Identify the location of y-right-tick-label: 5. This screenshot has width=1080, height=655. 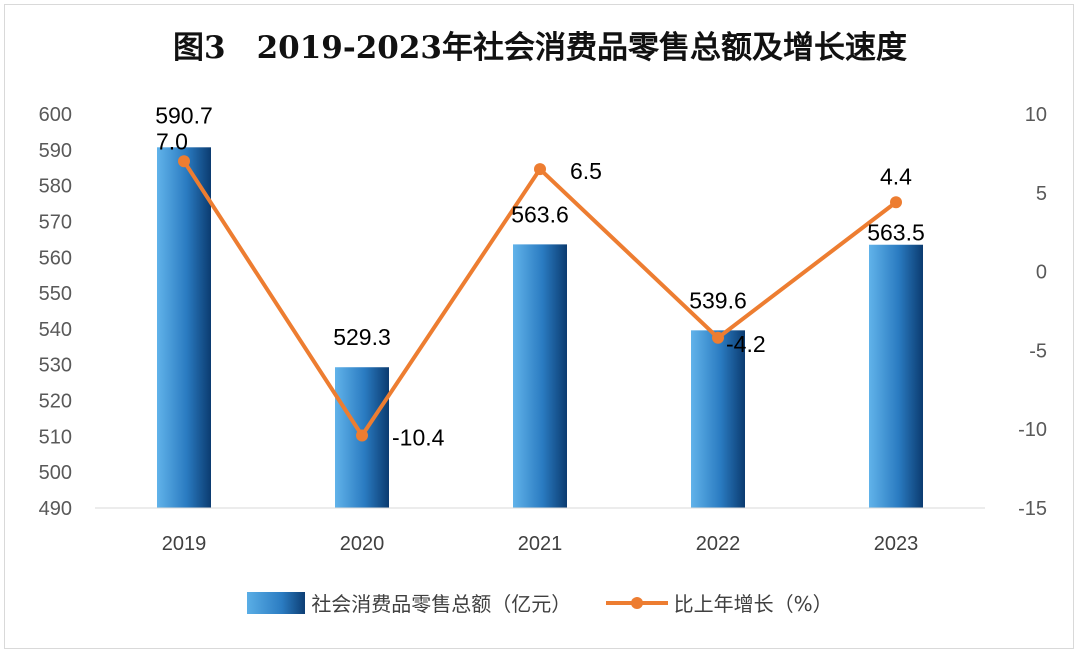
(1041, 194).